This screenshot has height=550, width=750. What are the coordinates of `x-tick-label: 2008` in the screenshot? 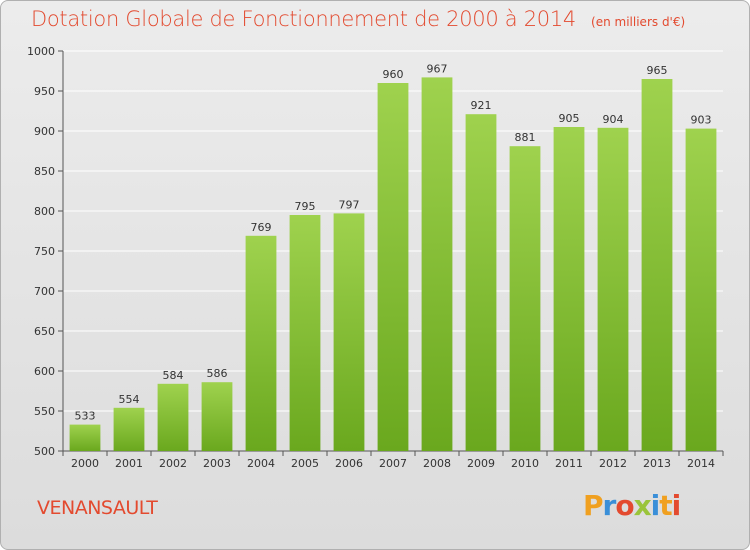 It's located at (437, 463).